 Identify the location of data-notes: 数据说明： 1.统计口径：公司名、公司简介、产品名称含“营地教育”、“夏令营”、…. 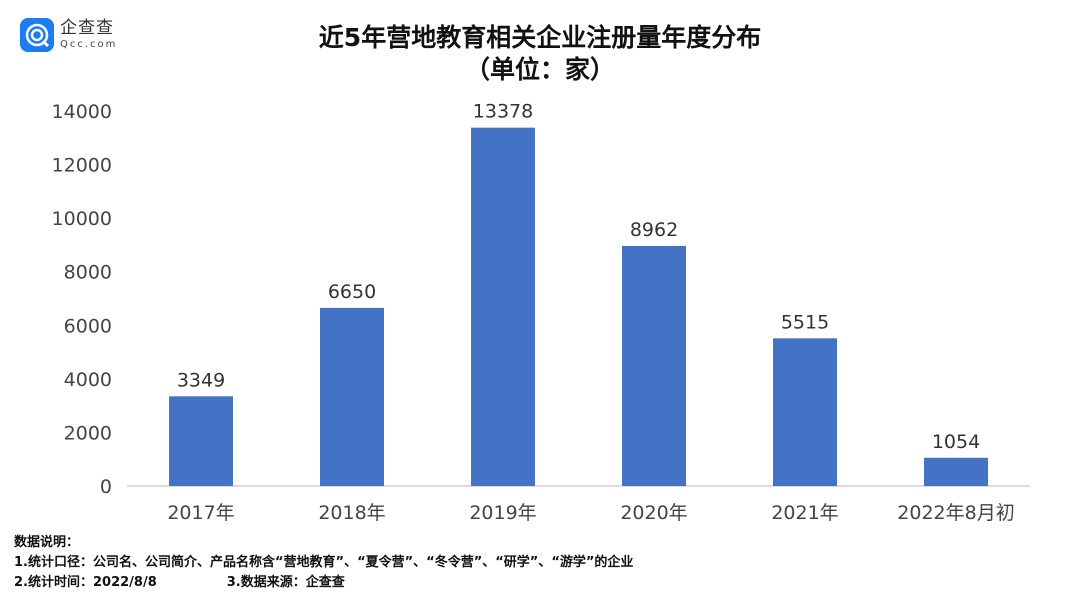
(323, 563).